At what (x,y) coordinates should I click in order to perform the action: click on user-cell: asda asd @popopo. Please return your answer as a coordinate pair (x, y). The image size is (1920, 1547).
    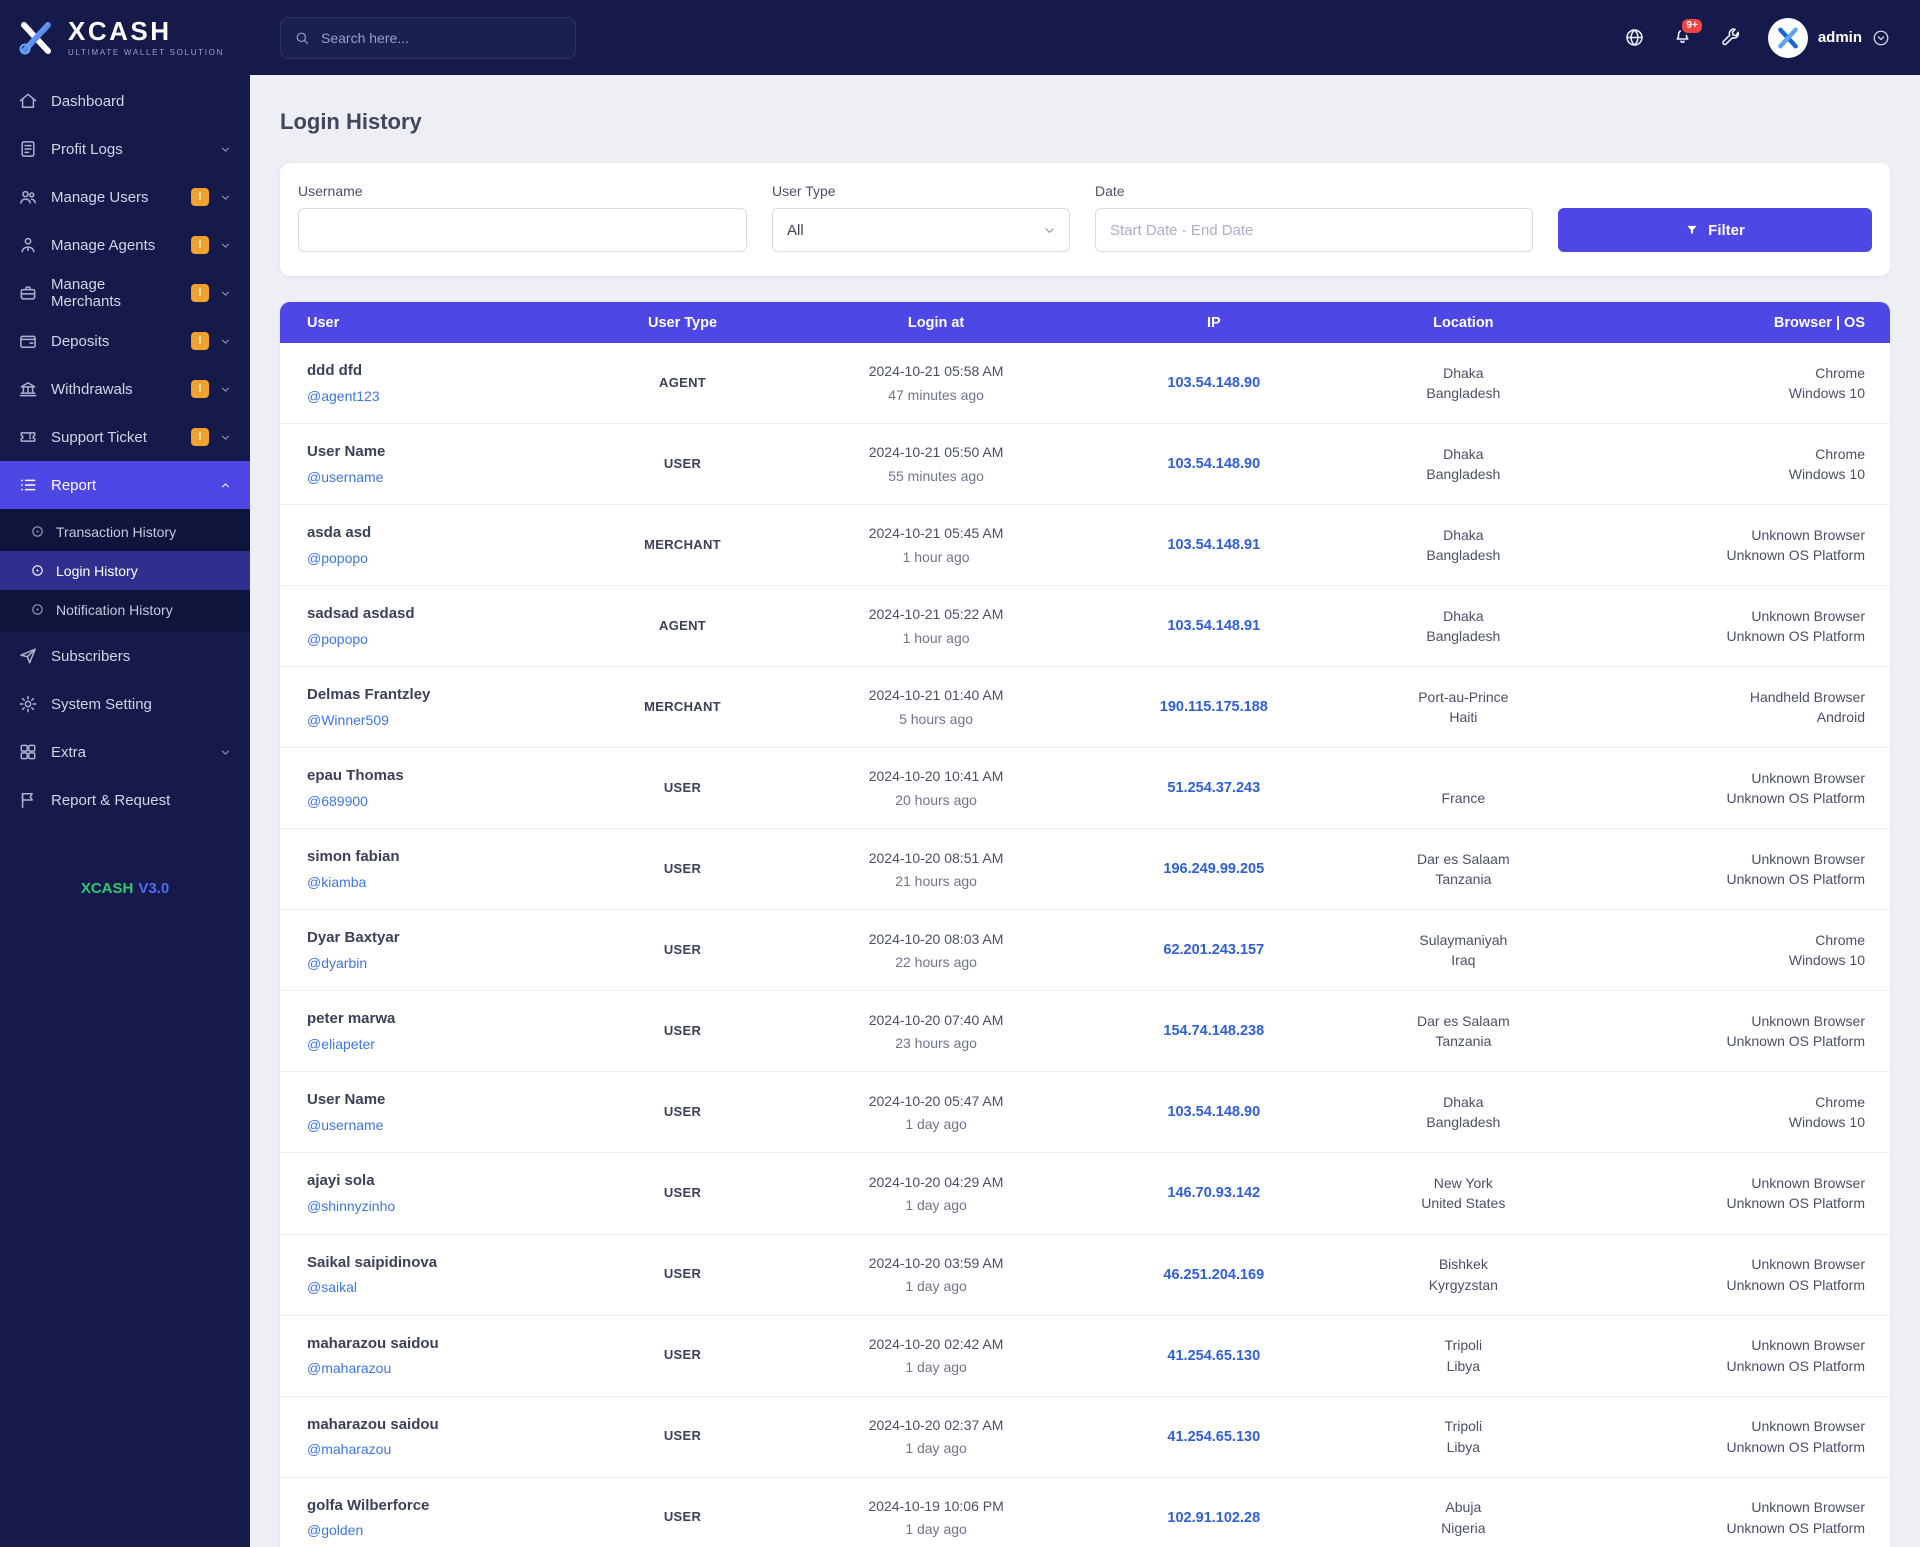
    Looking at the image, I should click on (421, 545).